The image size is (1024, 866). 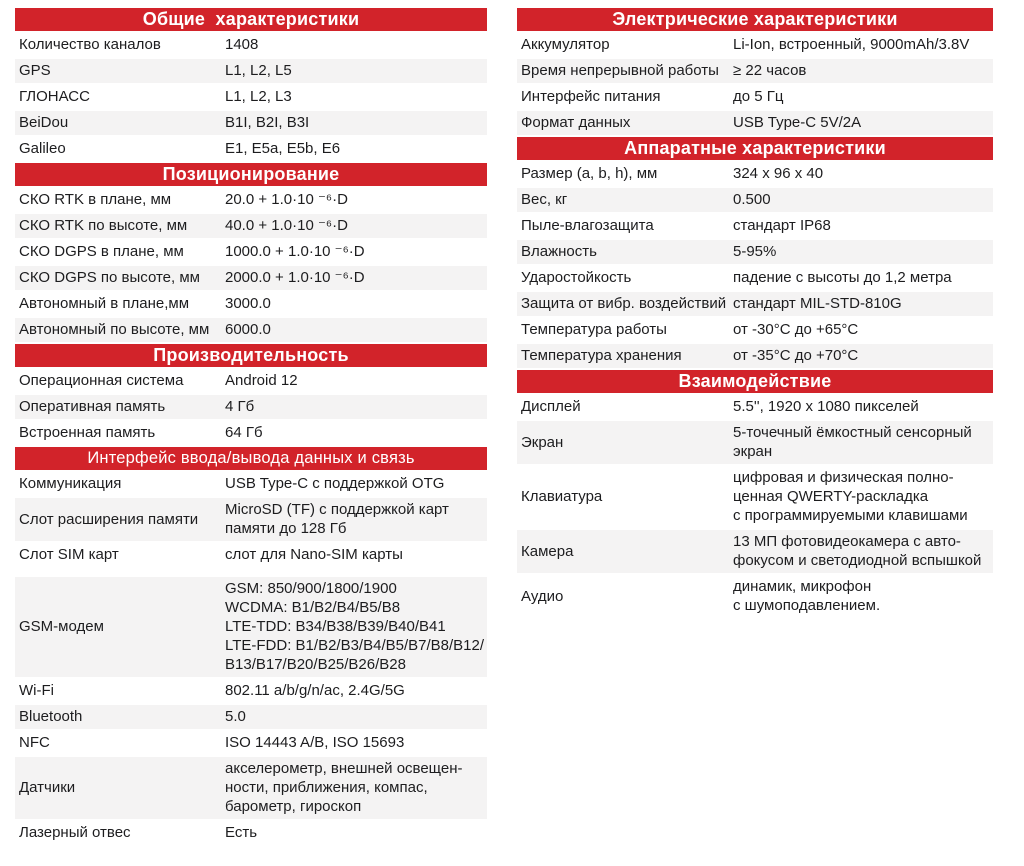 What do you see at coordinates (315, 742) in the screenshot?
I see `spec-value: ISO 14443 A/B, ISO 15693` at bounding box center [315, 742].